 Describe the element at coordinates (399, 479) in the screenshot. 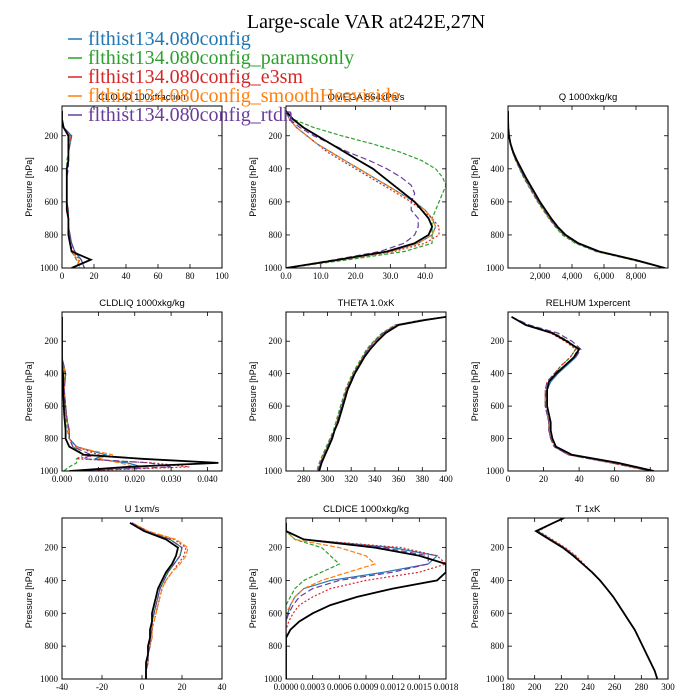

I see `x-tick-label: 360` at that location.